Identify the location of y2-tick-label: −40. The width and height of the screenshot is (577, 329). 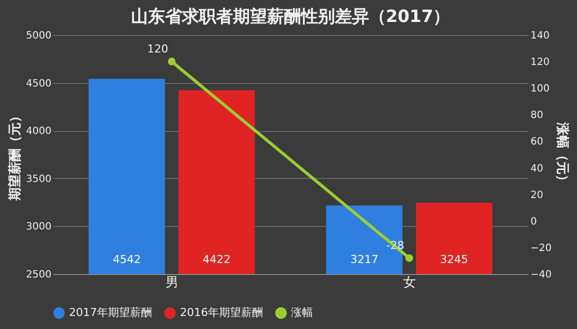
(541, 275).